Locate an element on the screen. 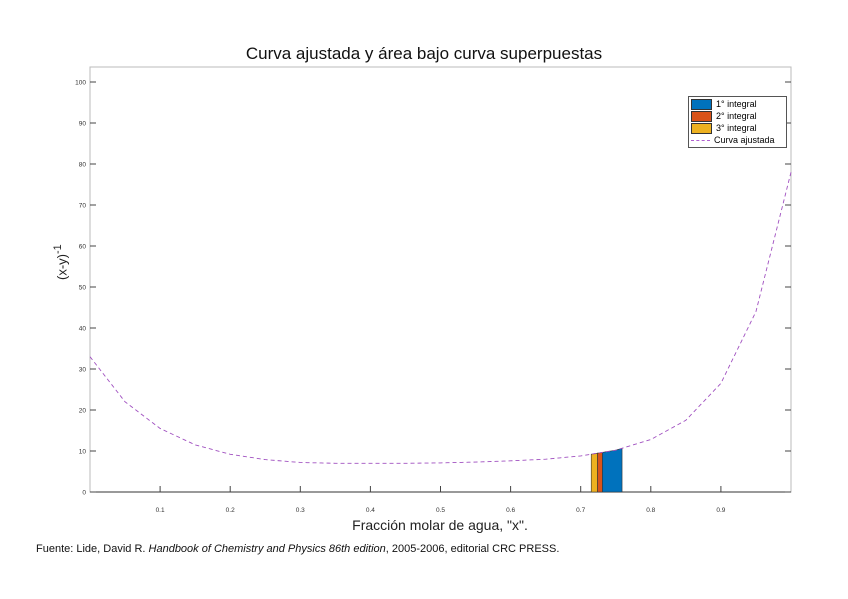 This screenshot has height=599, width=848. y-tick-label: 40 is located at coordinates (83, 329).